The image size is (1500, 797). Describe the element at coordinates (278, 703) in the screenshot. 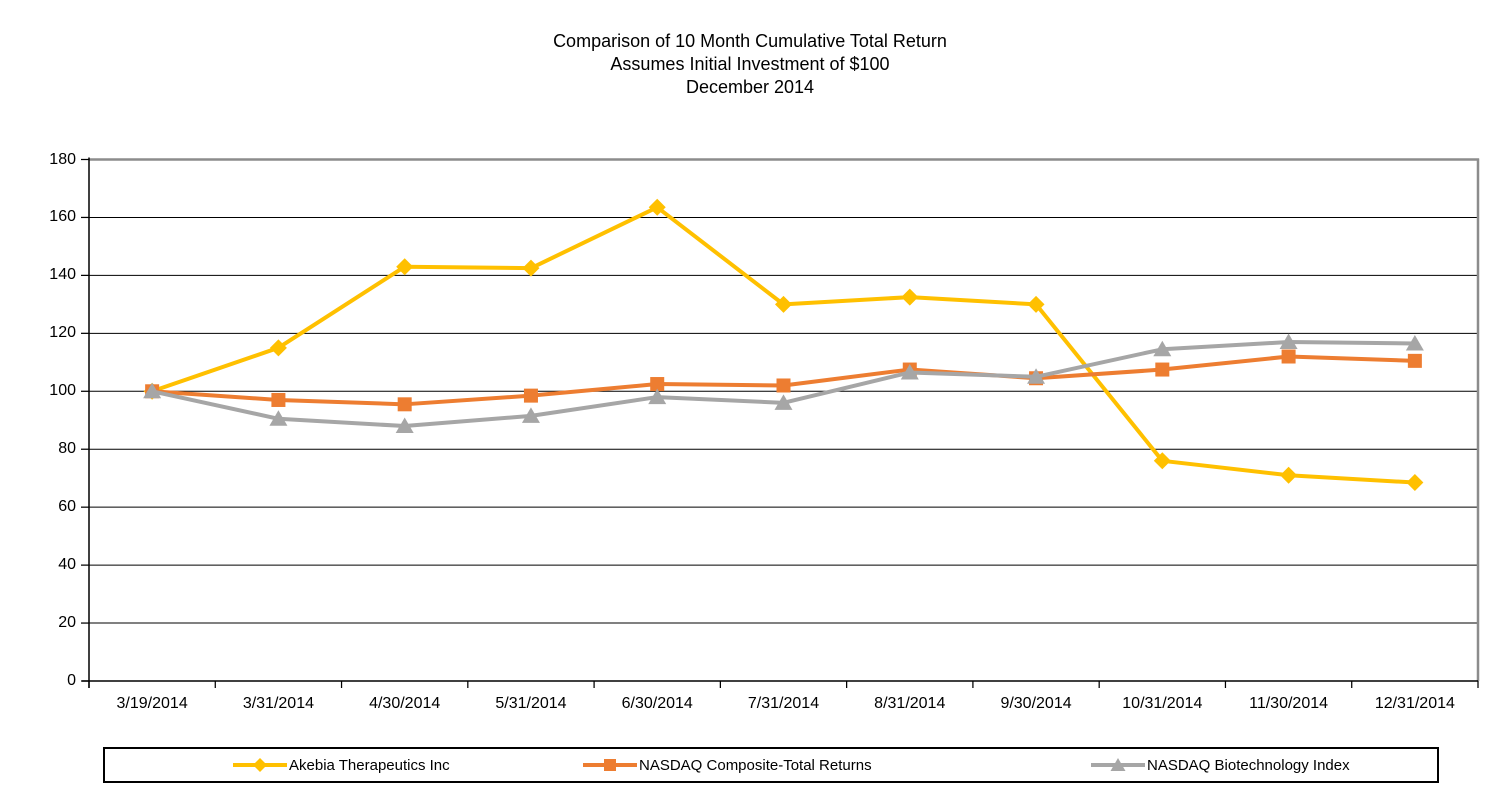

I see `x-axis-tick-label: 3/31/2014` at that location.